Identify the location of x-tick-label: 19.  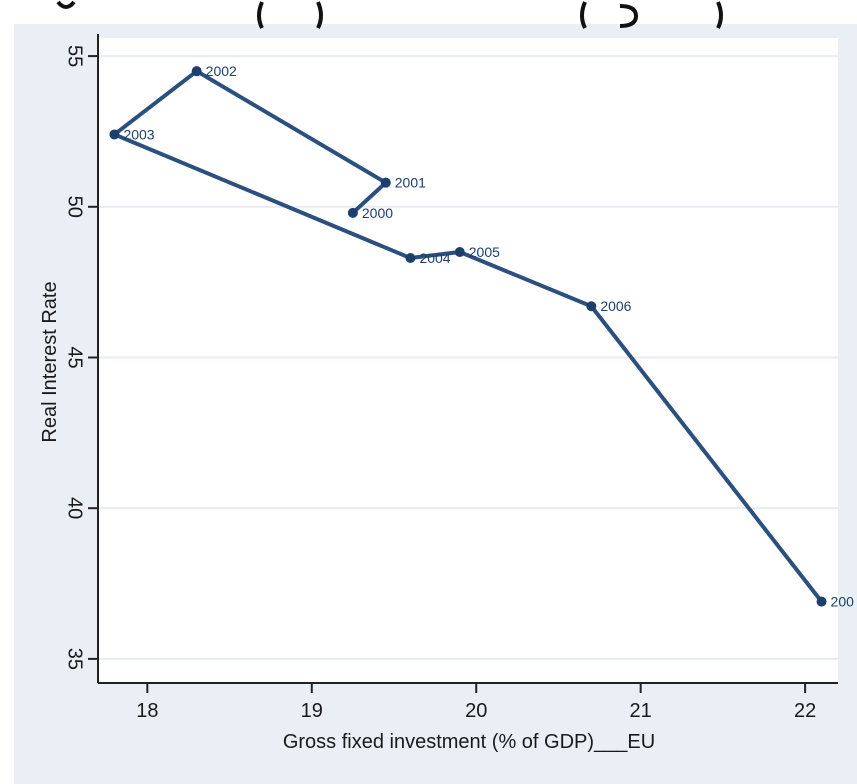
(312, 711).